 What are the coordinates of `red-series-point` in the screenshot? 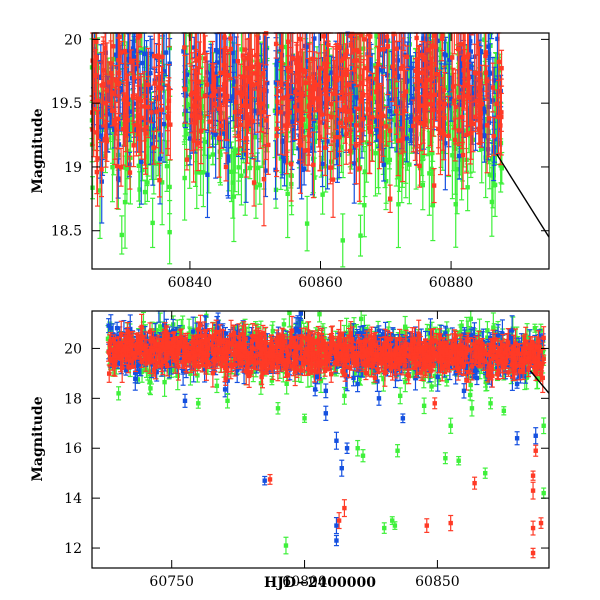 It's located at (390, 198).